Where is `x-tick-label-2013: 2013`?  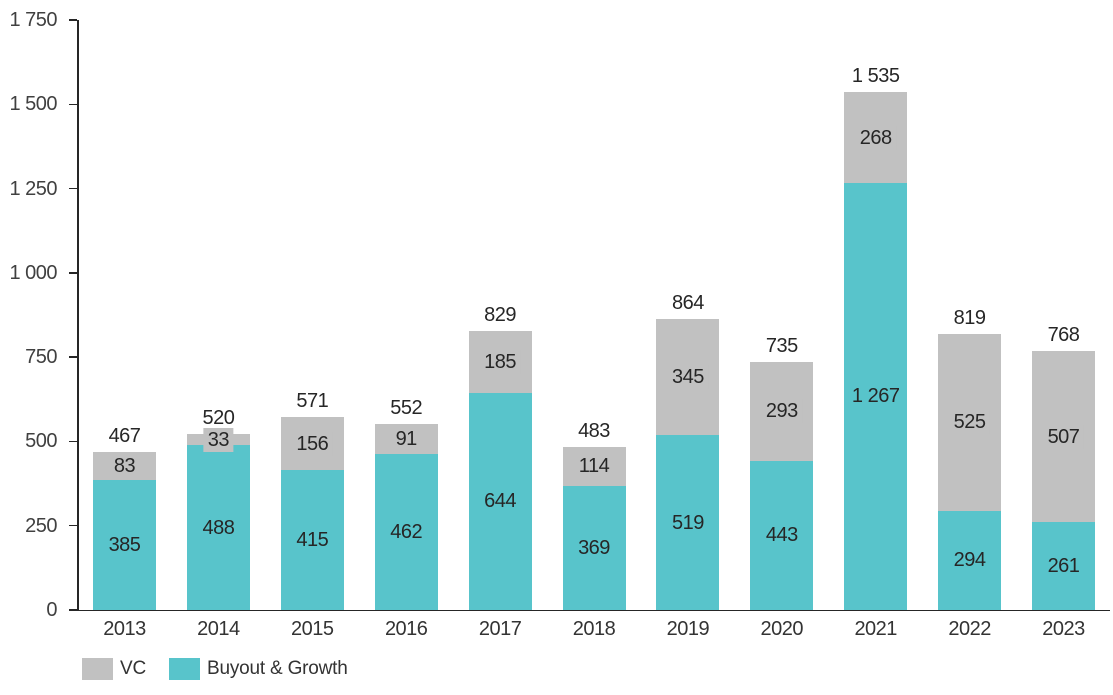
x-tick-label-2013: 2013 is located at coordinates (124, 629).